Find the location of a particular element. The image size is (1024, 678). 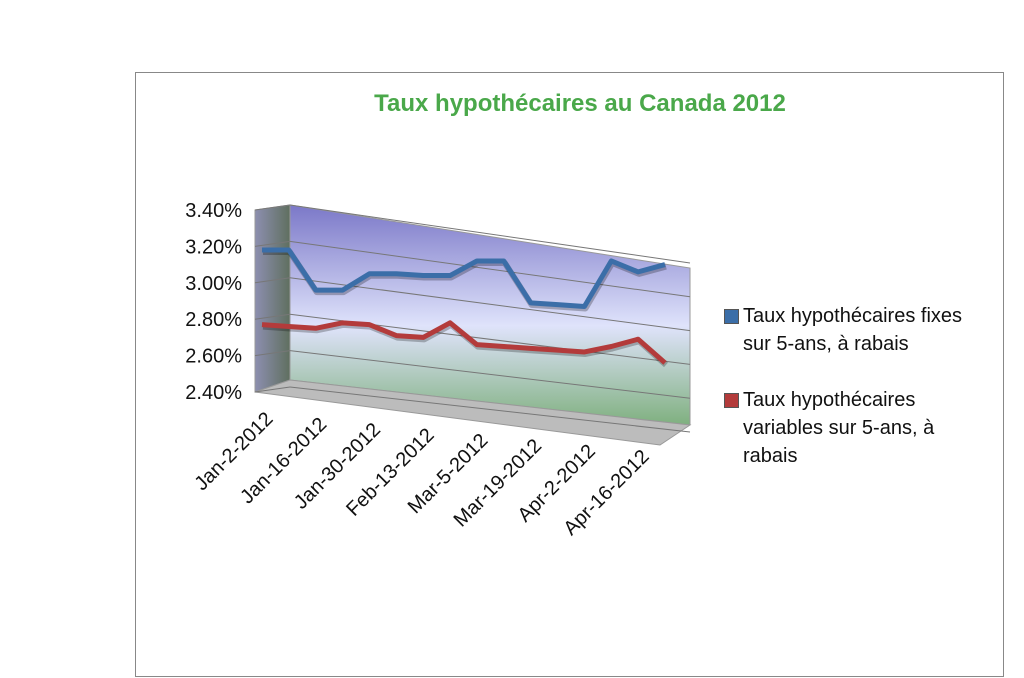

y-tick-label: 3.00% is located at coordinates (213, 284).